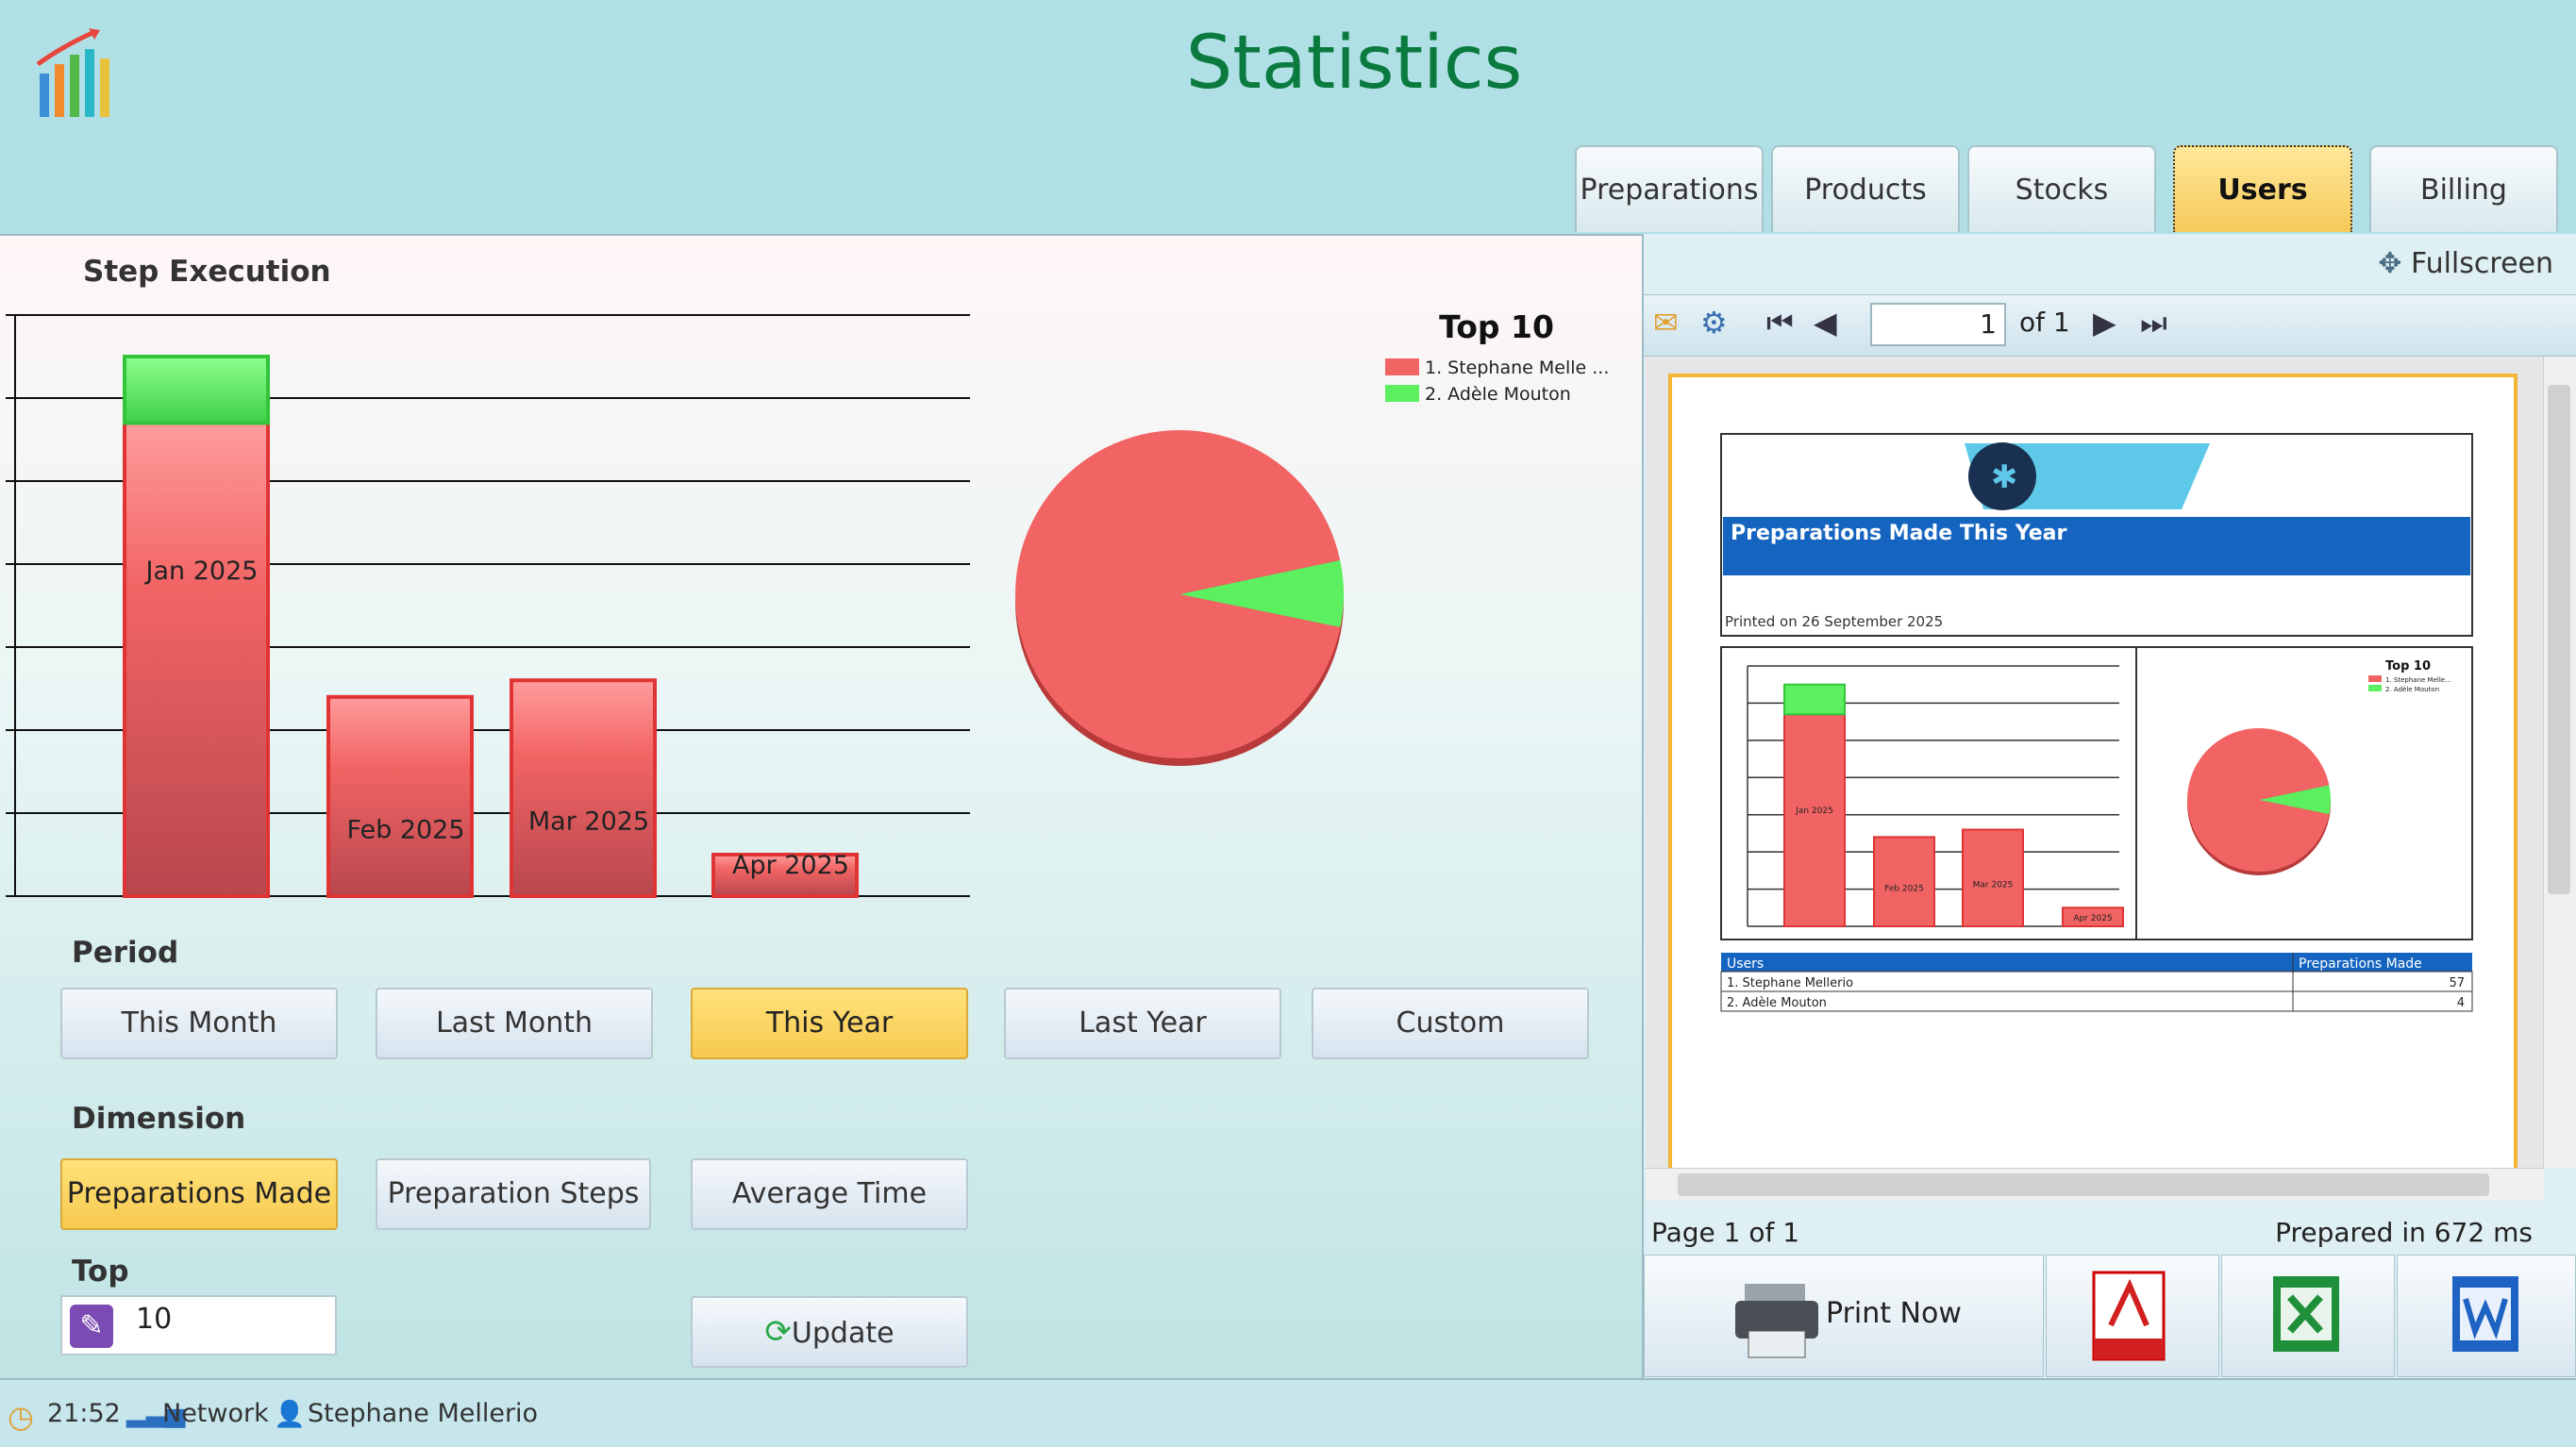  I want to click on mini-bar-segment, so click(1814, 700).